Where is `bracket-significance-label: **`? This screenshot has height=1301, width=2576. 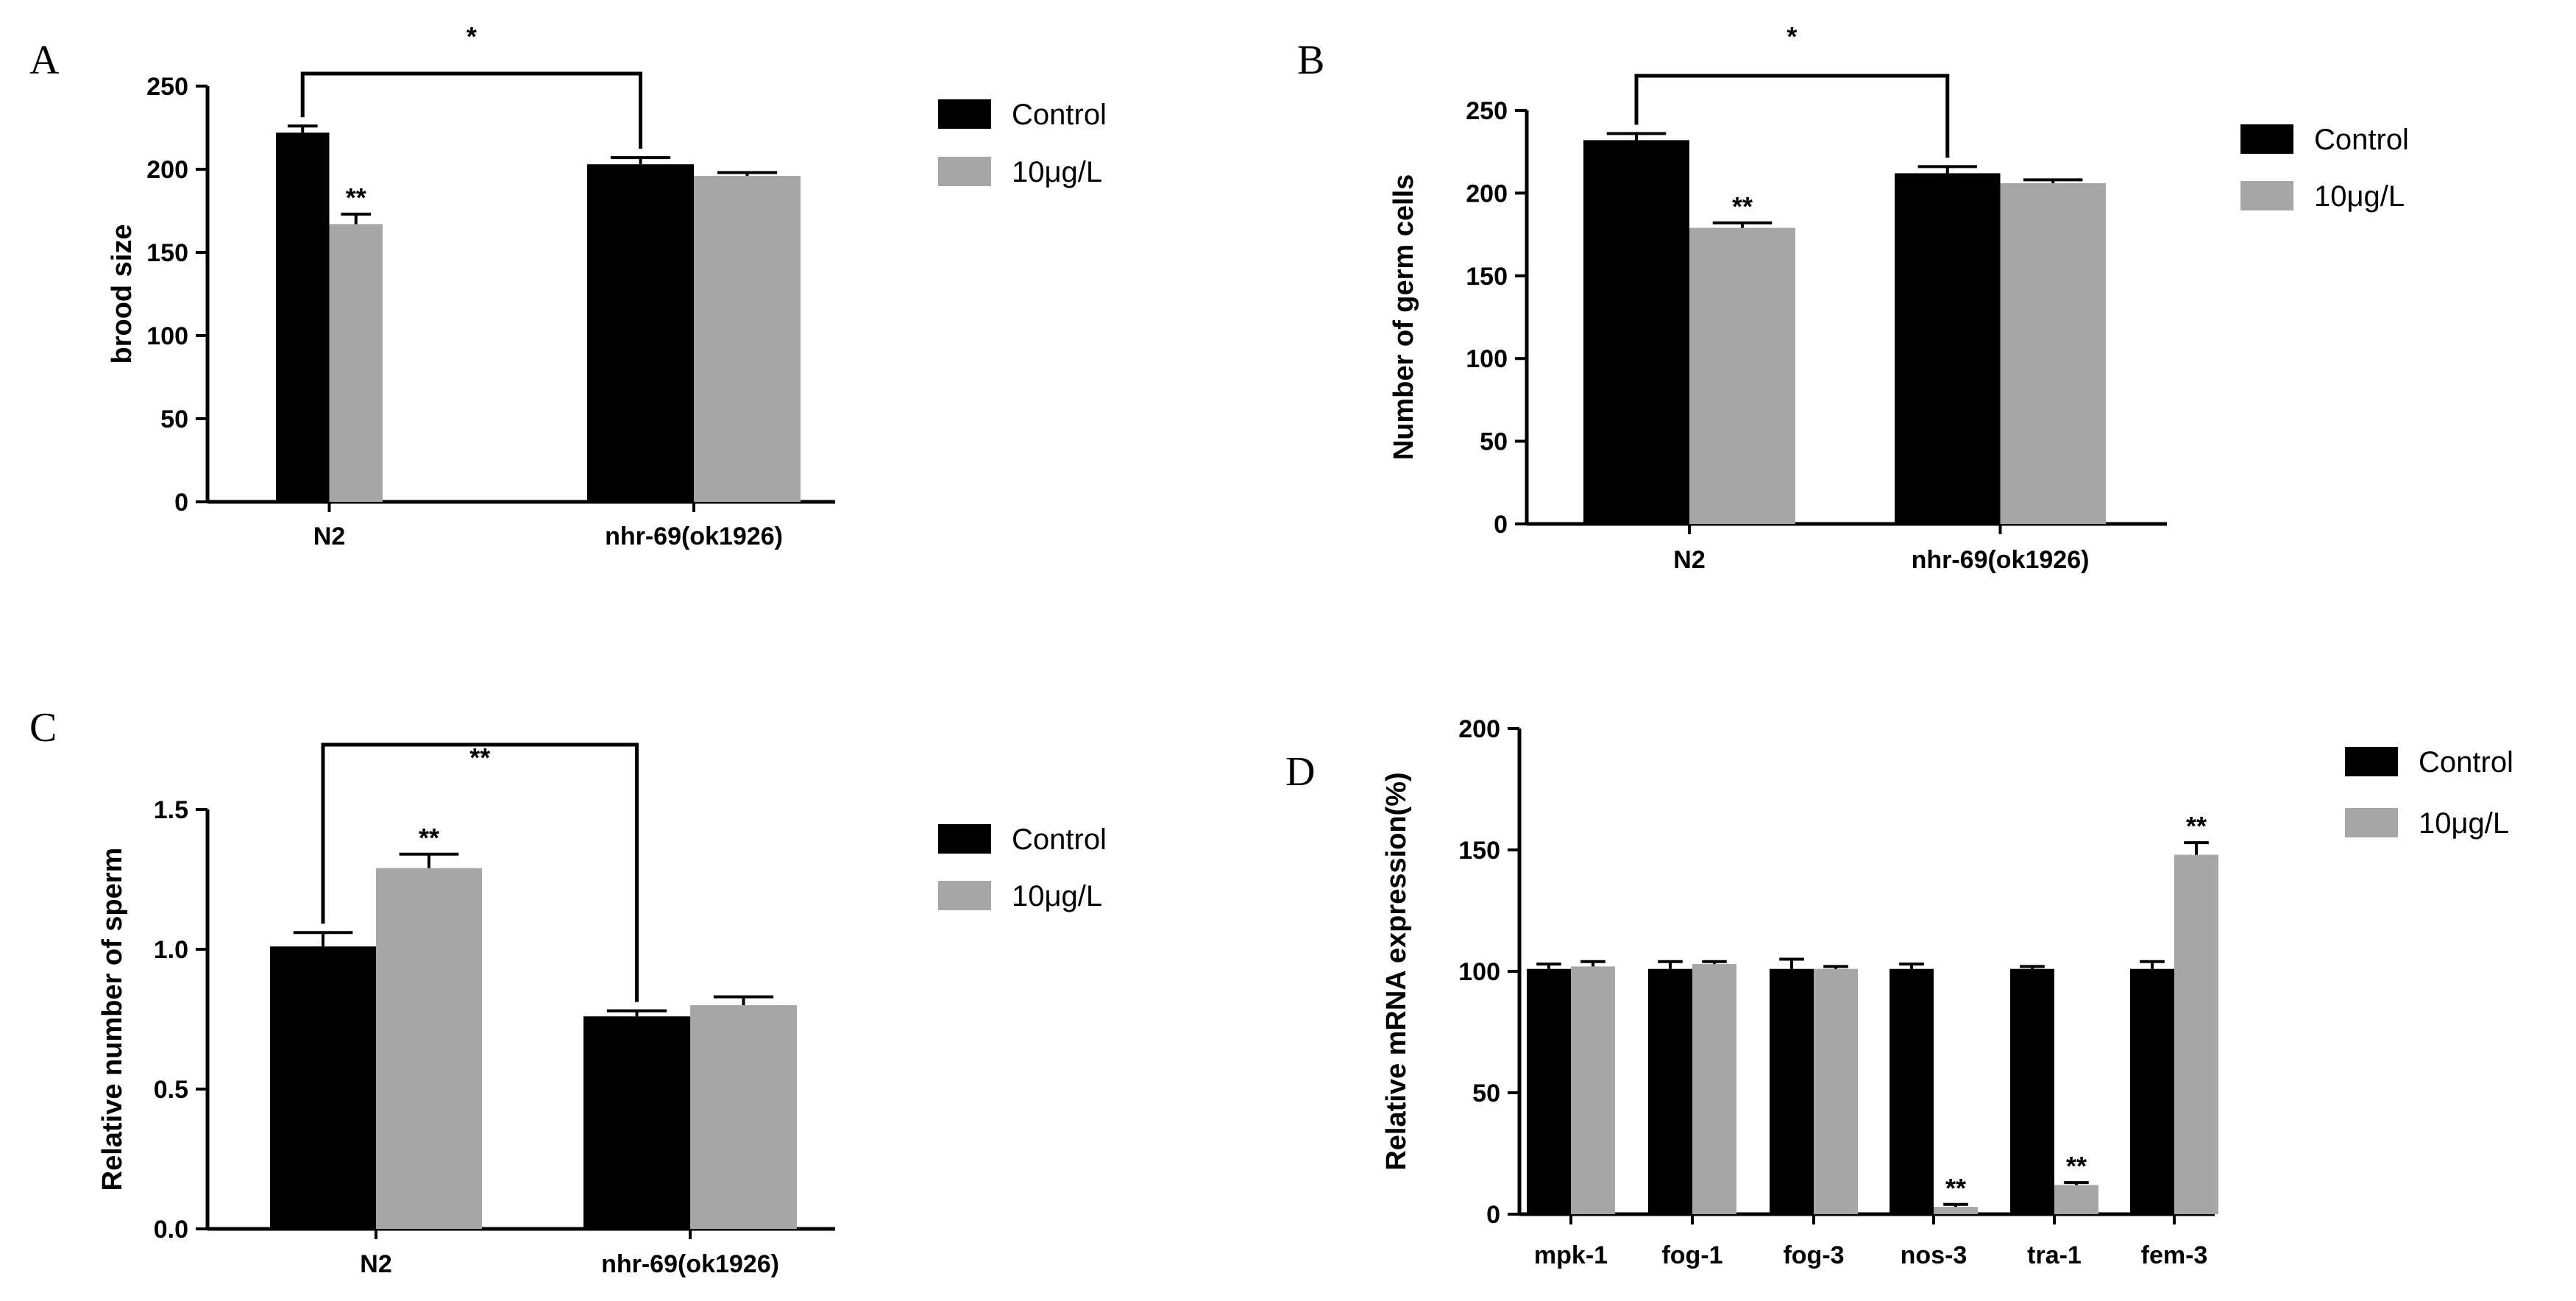
bracket-significance-label: ** is located at coordinates (479, 757).